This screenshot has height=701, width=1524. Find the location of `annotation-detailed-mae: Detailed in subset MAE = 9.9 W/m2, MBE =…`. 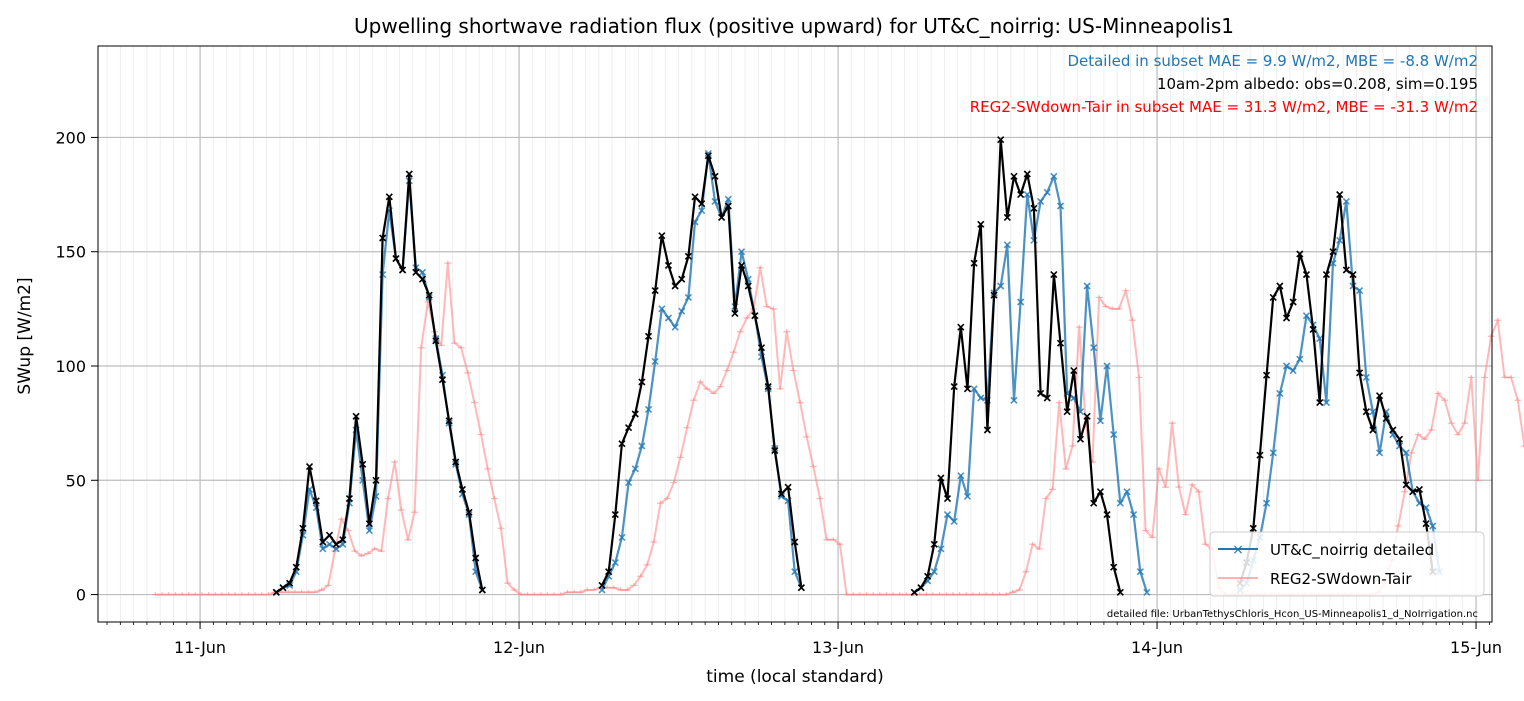

annotation-detailed-mae: Detailed in subset MAE = 9.9 W/m2, MBE =… is located at coordinates (1272, 61).